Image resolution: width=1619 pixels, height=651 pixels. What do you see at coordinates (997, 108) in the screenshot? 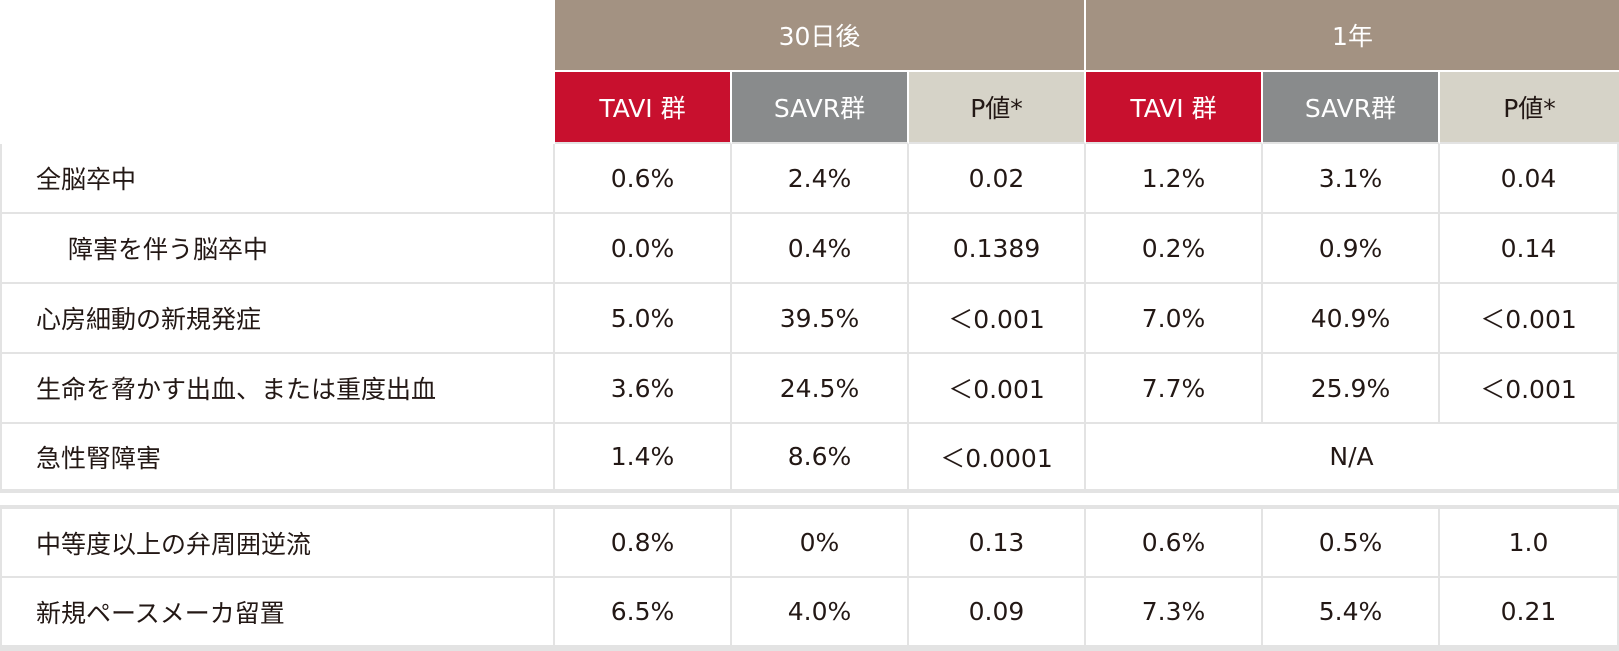
I see `column-header-p-30d: P値*` at bounding box center [997, 108].